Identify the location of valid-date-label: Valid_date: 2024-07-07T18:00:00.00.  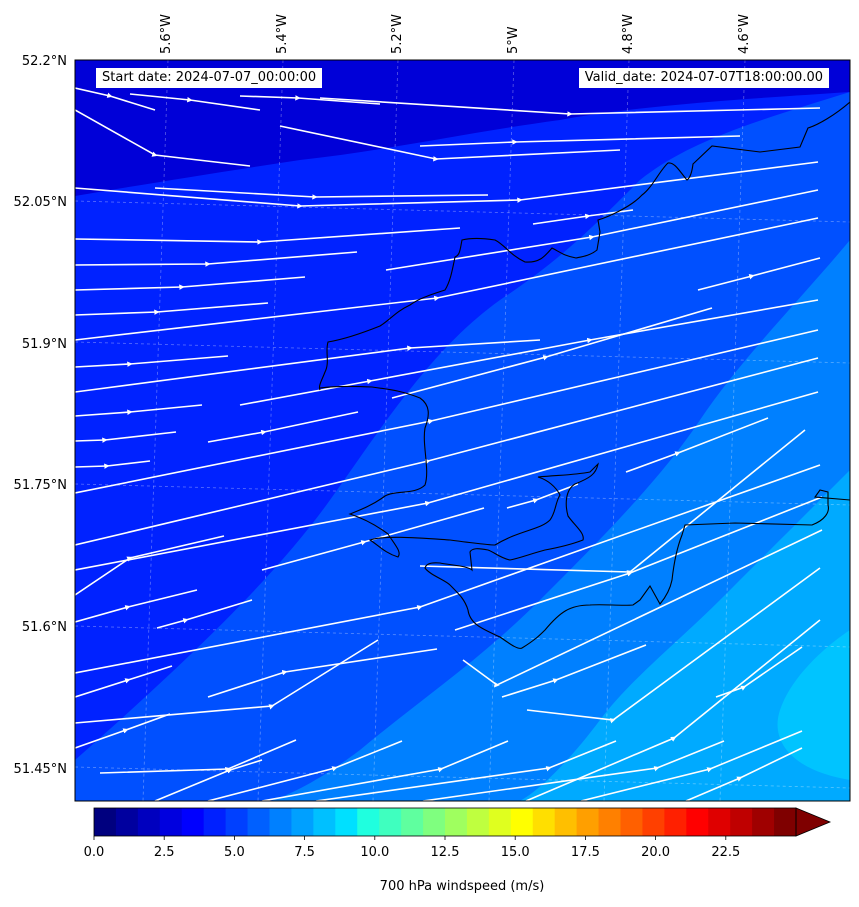
(703, 77).